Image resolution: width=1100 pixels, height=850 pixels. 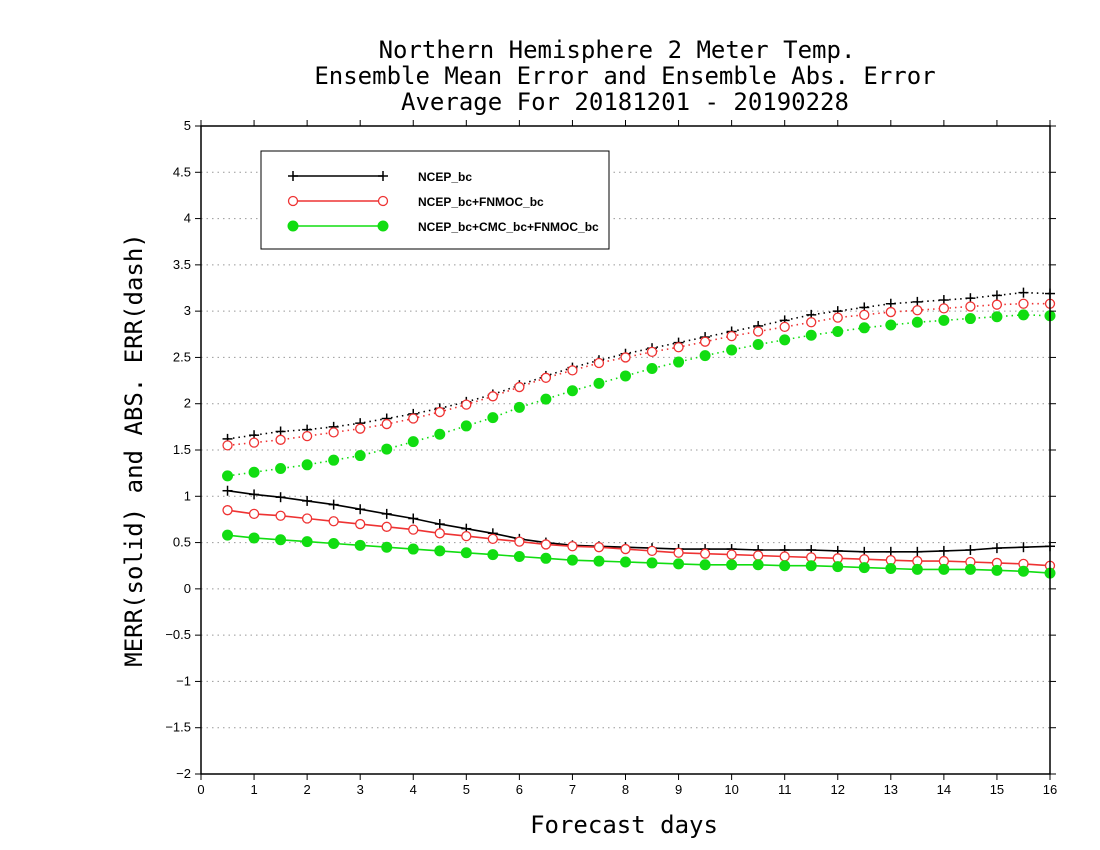 I want to click on x-tick-label: 0, so click(x=200, y=789).